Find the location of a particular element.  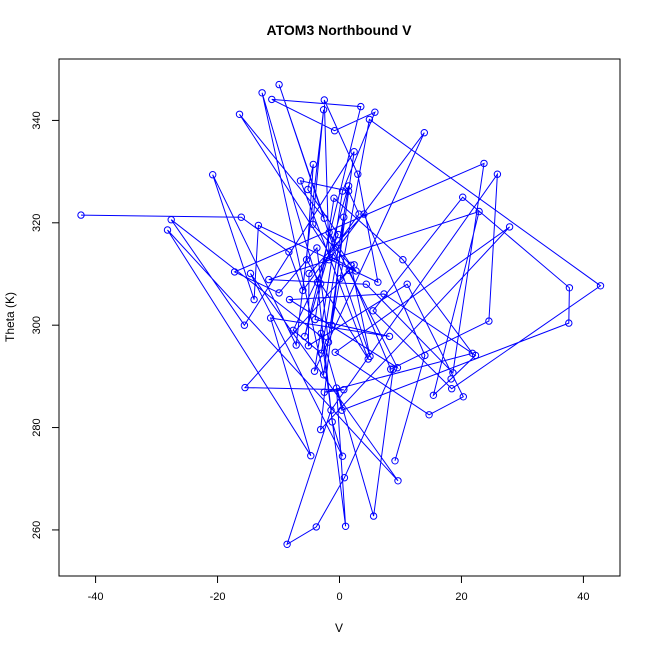

x-tick-label: -20 is located at coordinates (218, 597).